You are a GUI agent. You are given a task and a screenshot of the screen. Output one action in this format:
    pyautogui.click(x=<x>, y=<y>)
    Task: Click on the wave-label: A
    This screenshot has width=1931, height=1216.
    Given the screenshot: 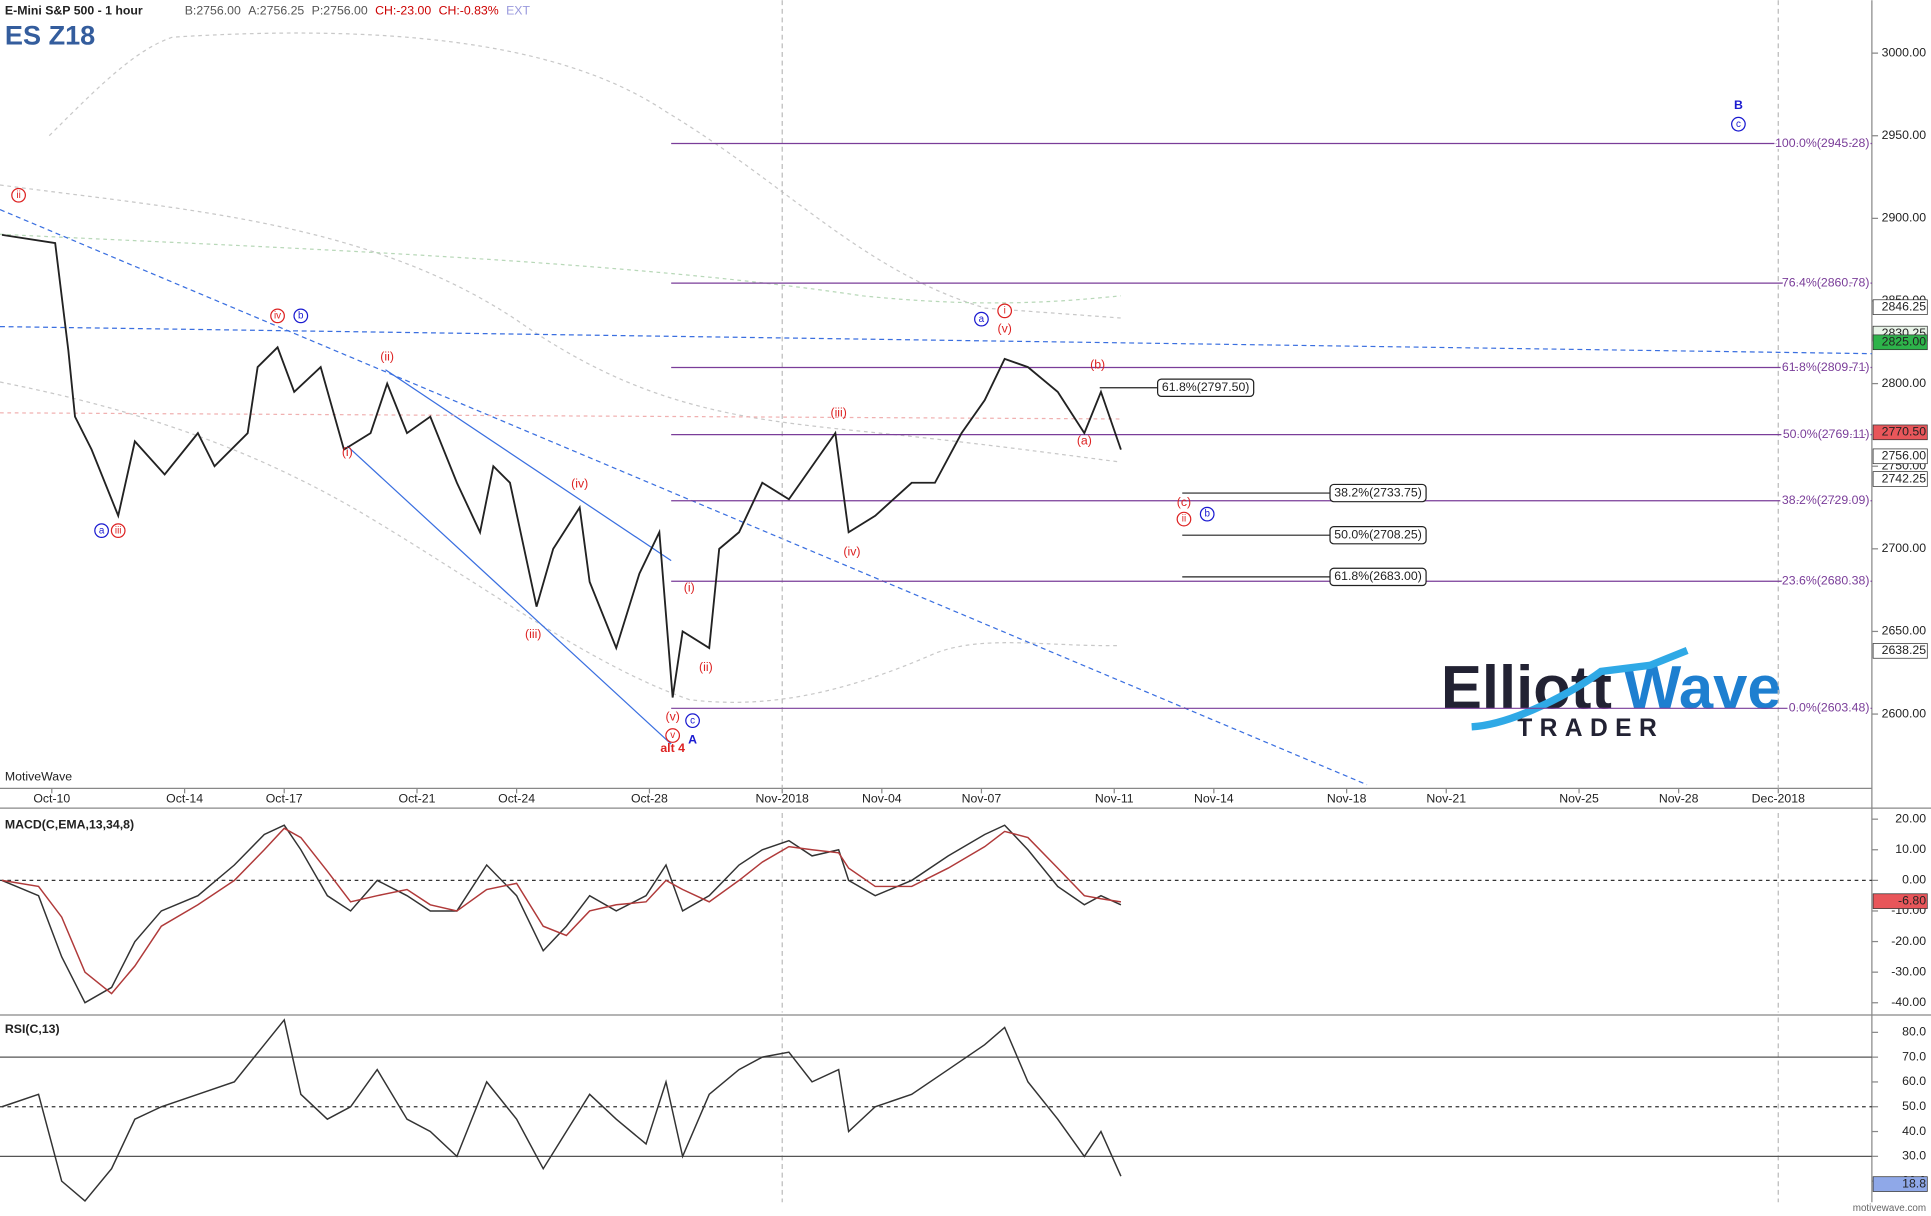 What is the action you would take?
    pyautogui.click(x=692, y=740)
    